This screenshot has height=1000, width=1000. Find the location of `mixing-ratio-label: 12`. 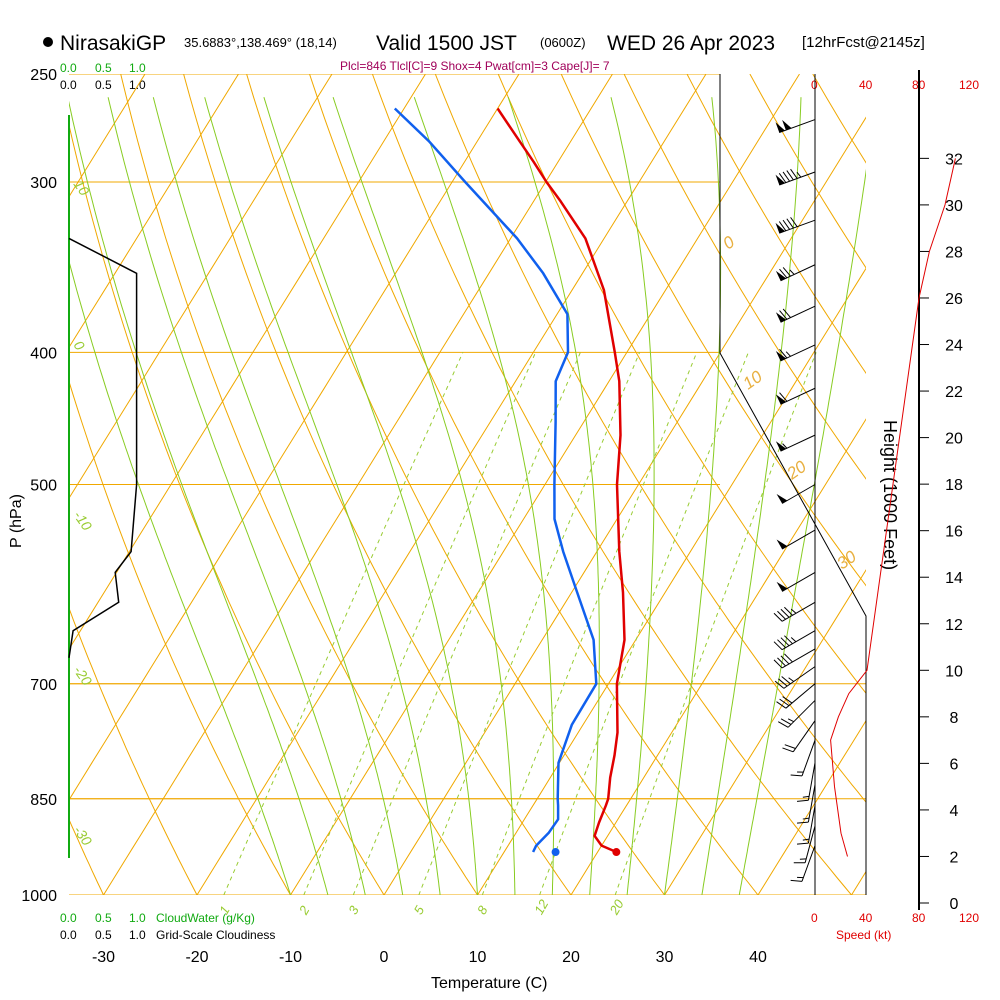

mixing-ratio-label: 12 is located at coordinates (541, 906).